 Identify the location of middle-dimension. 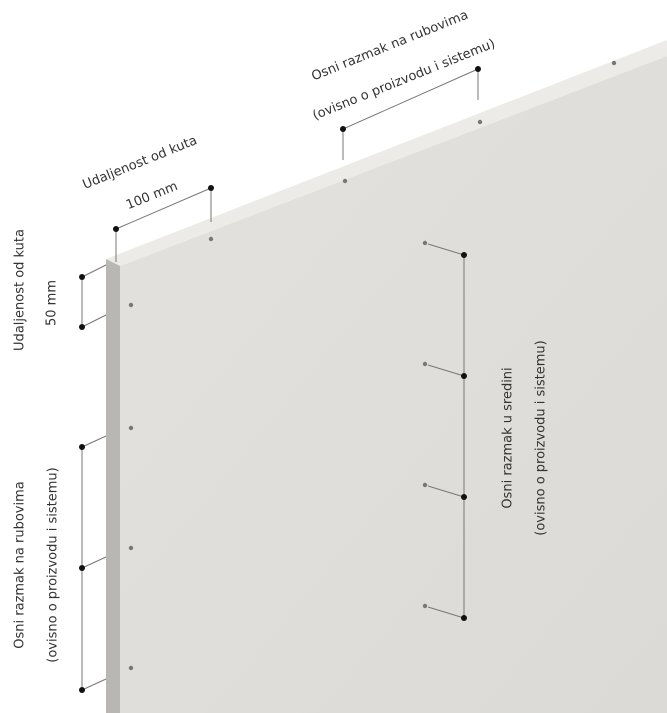
(447, 432).